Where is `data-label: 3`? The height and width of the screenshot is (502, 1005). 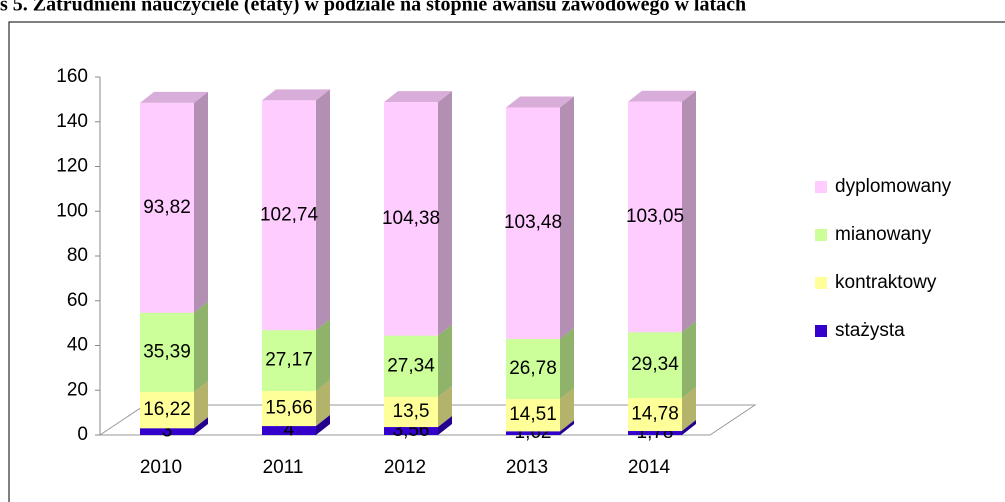
data-label: 3 is located at coordinates (167, 431).